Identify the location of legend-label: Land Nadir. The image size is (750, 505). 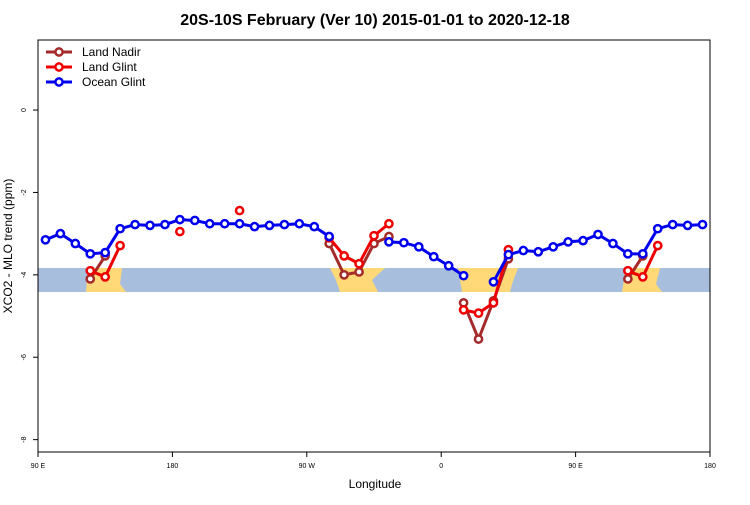
(111, 52).